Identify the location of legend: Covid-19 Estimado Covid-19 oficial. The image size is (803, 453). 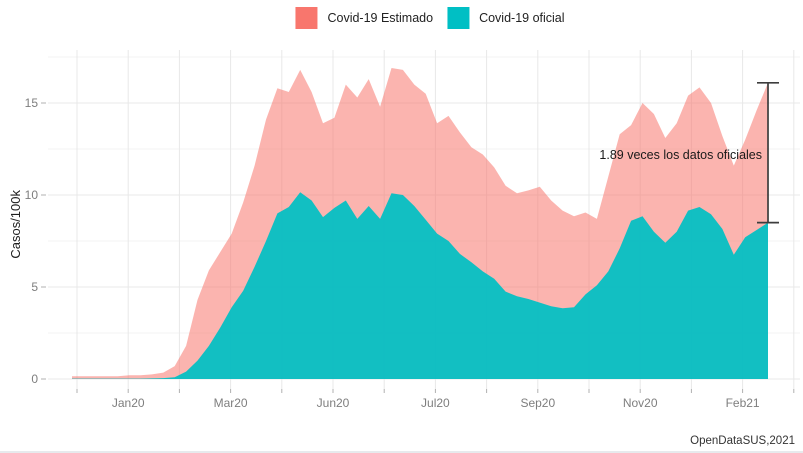
(430, 18).